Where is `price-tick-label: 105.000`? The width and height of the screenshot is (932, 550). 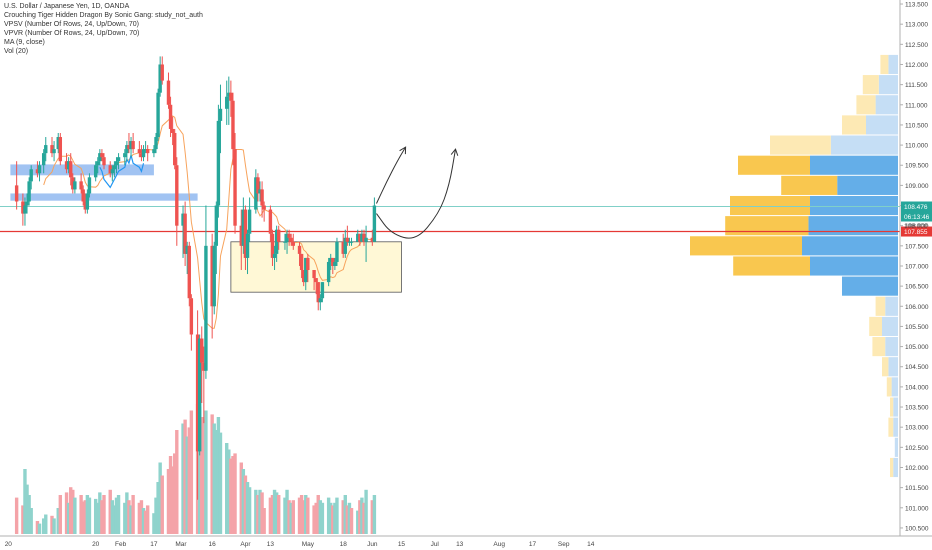 price-tick-label: 105.000 is located at coordinates (917, 347).